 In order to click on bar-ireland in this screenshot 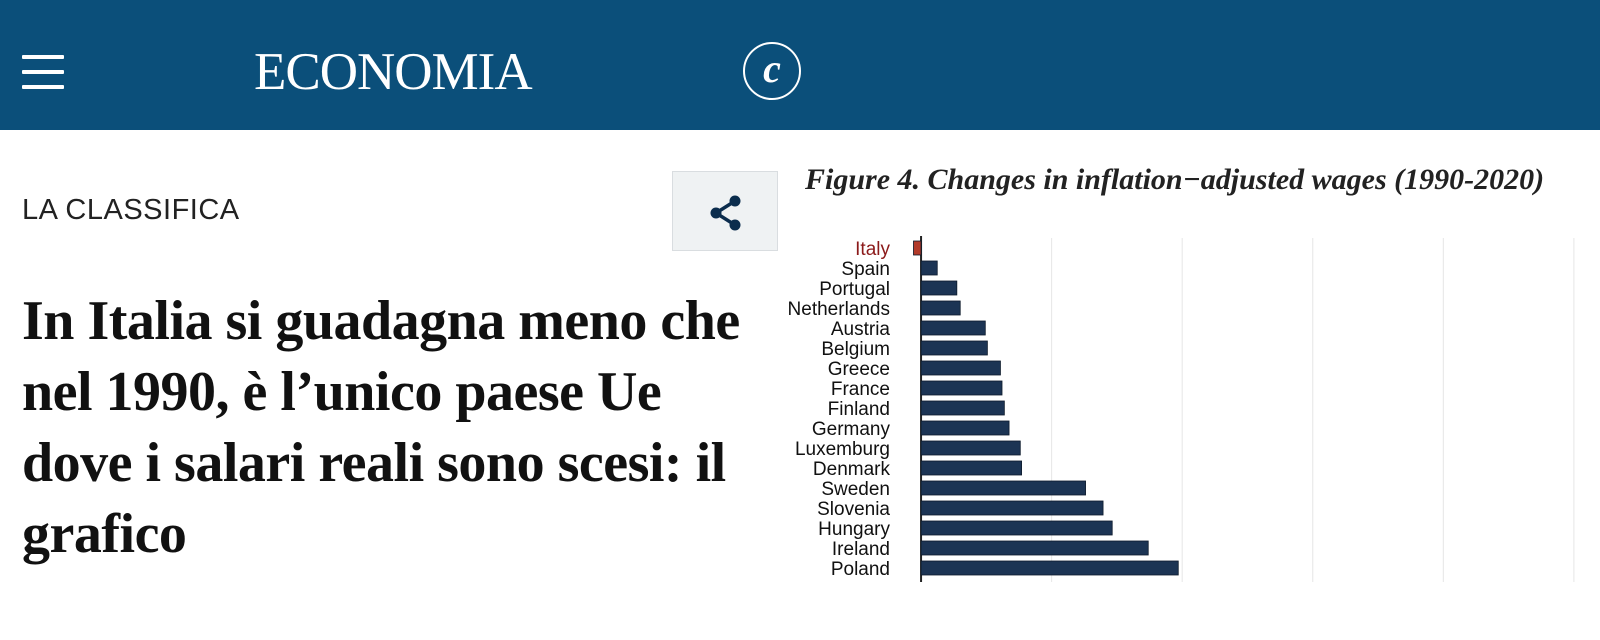, I will do `click(1034, 548)`.